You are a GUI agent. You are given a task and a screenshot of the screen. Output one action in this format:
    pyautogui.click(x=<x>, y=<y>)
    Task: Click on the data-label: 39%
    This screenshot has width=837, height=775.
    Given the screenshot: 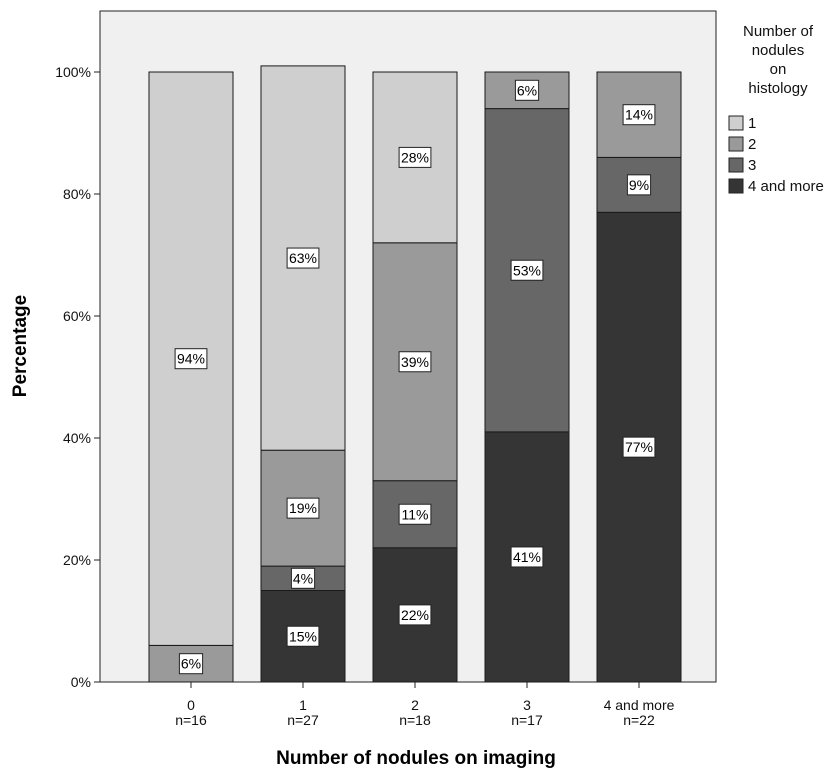 What is the action you would take?
    pyautogui.click(x=415, y=362)
    